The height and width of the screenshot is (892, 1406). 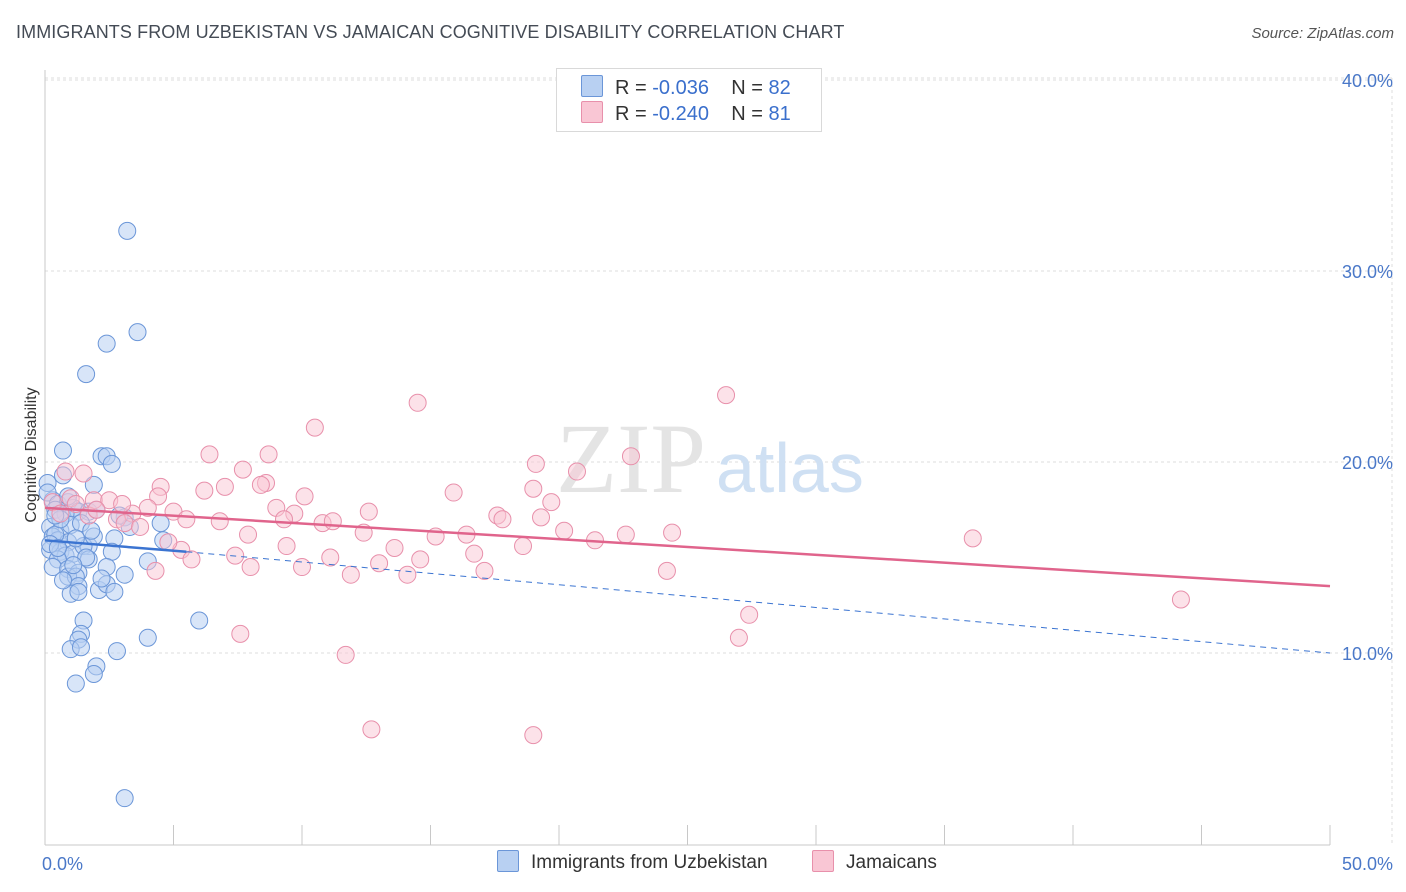 I want to click on source-note: Source: ZipAtlas.com, so click(x=1322, y=33).